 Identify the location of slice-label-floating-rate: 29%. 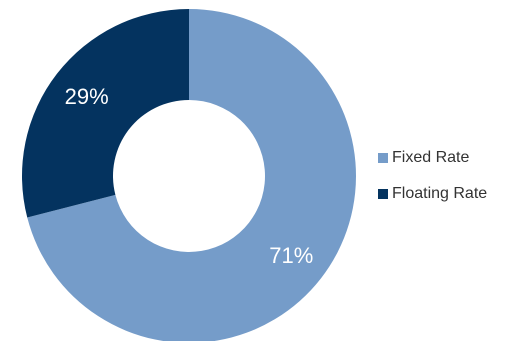
(87, 96).